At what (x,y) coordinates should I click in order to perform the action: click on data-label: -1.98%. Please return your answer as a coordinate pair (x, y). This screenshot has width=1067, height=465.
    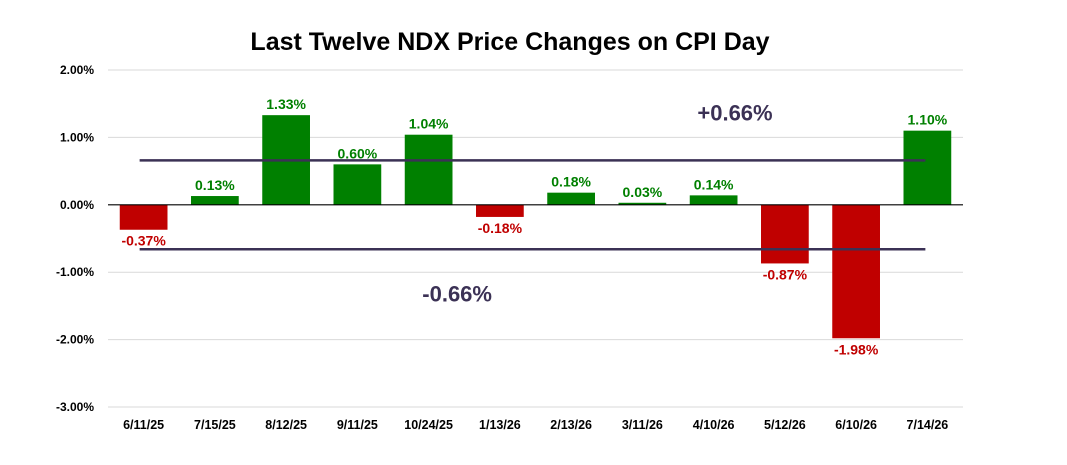
    Looking at the image, I should click on (856, 349).